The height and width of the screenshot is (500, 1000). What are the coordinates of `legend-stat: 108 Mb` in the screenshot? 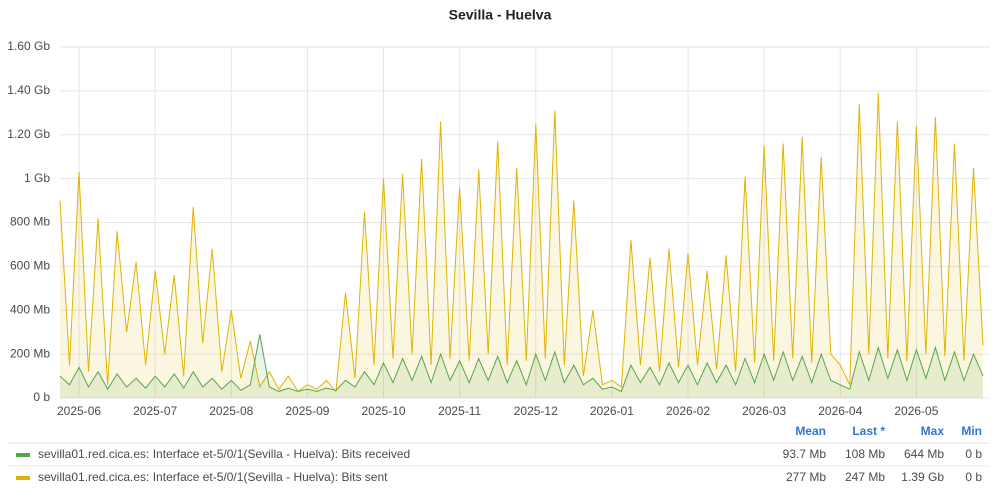 It's located at (865, 454).